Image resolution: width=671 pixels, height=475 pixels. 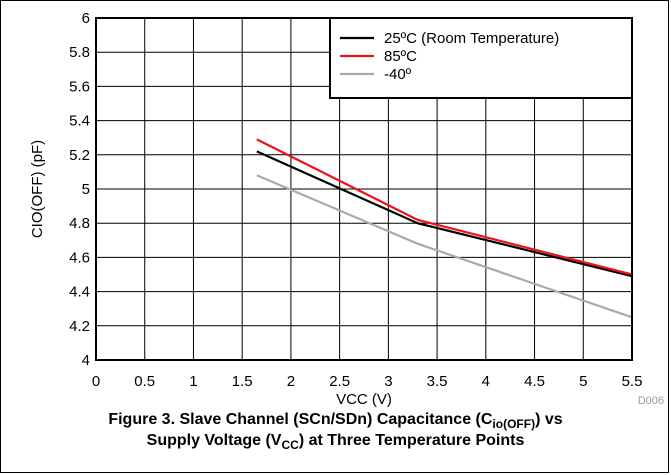 I want to click on y-tick-label: 4.4, so click(x=79, y=292).